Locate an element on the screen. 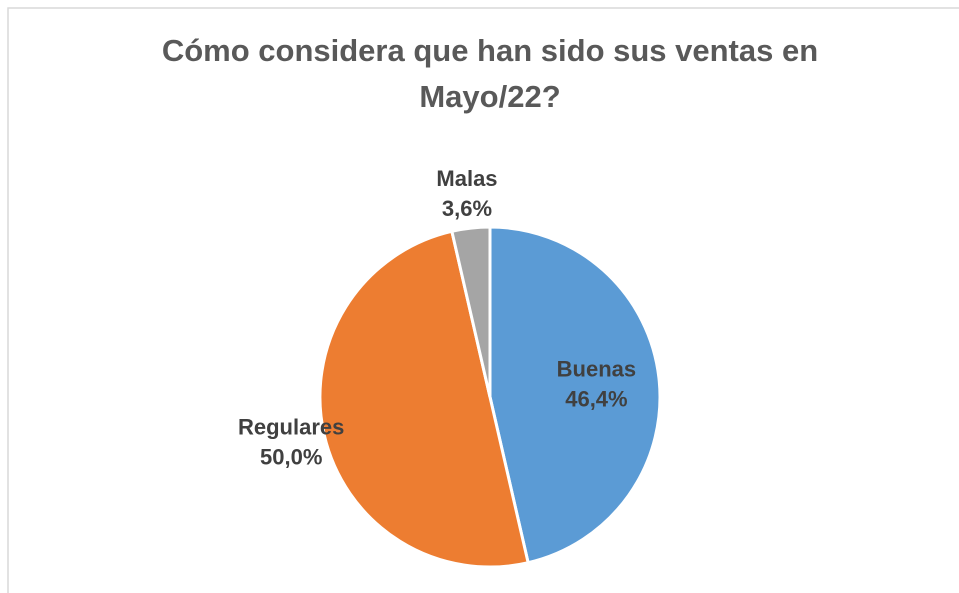 This screenshot has width=959, height=593. slice-value-label: 46,4% is located at coordinates (596, 399).